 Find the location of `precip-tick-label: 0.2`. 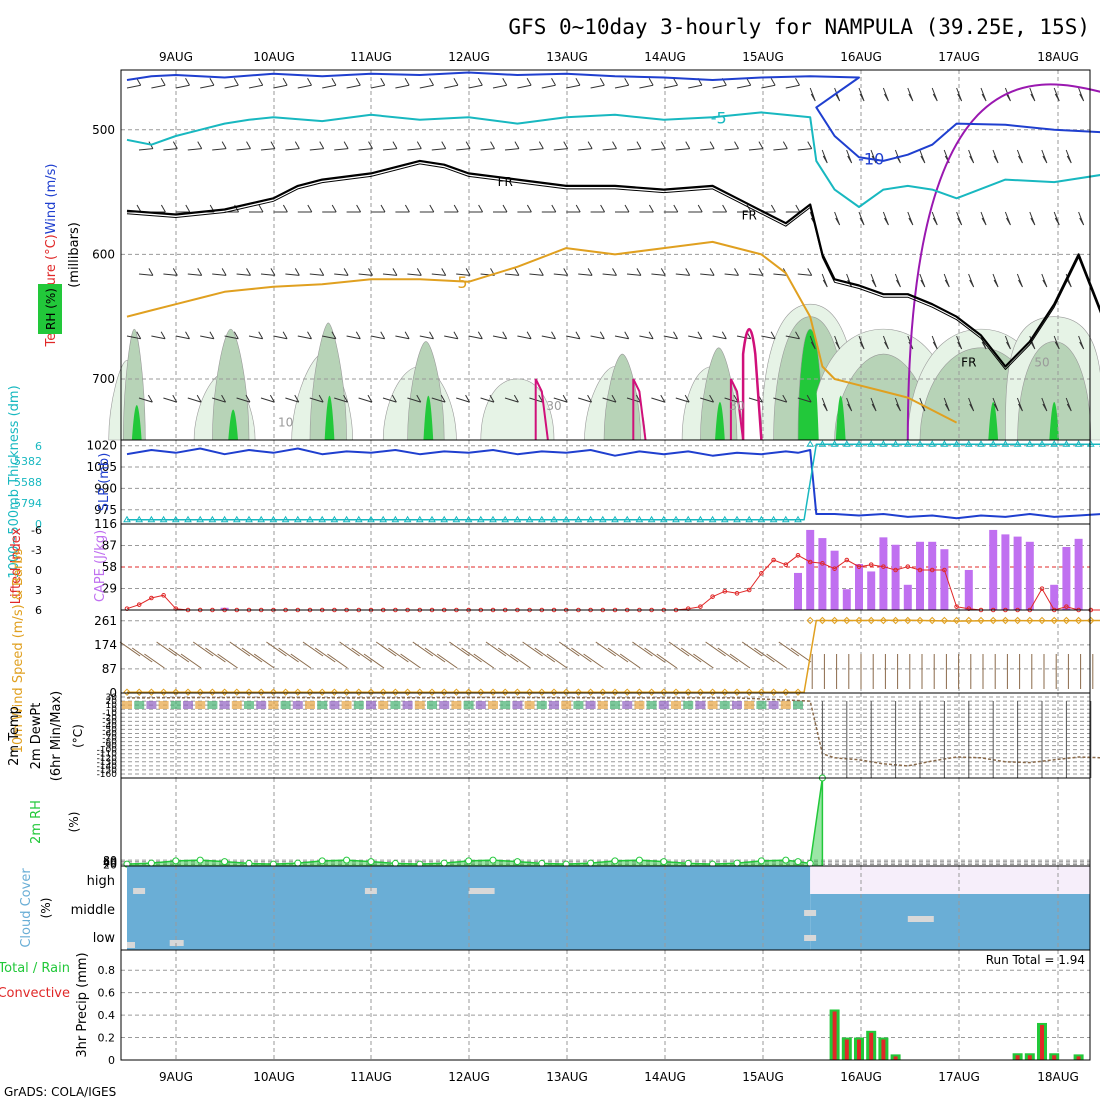

precip-tick-label: 0.2 is located at coordinates (107, 1038).